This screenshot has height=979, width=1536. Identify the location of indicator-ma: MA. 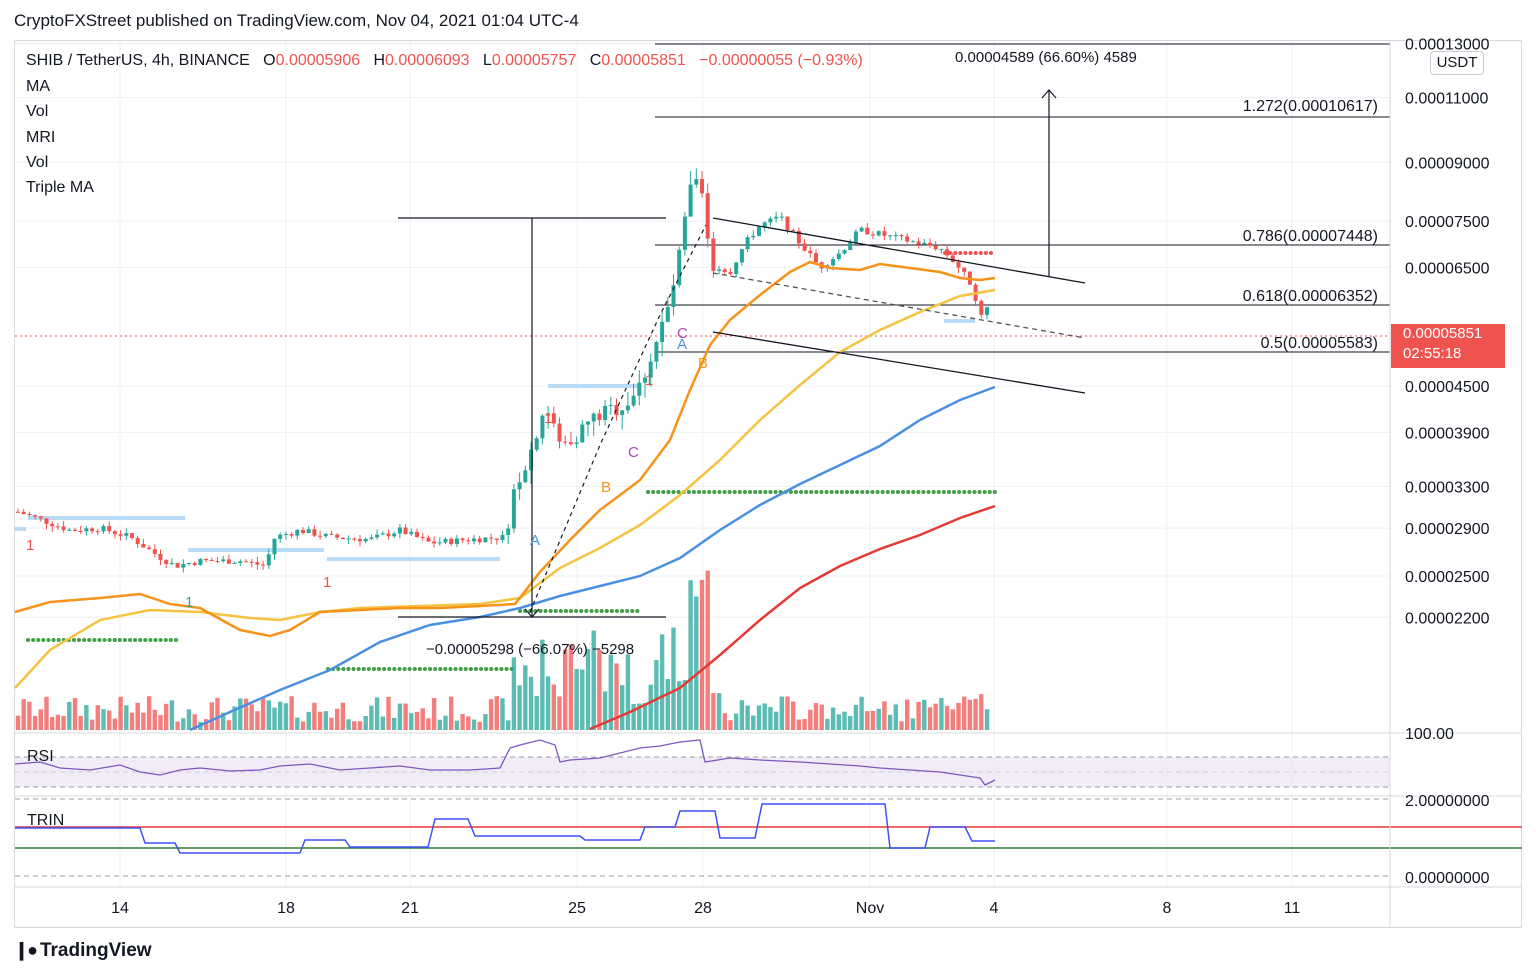
(38, 86).